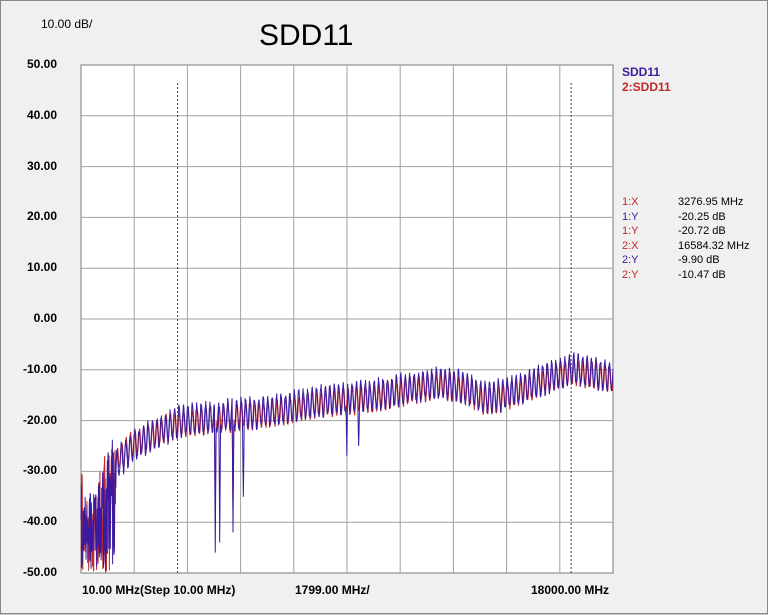 The height and width of the screenshot is (615, 768). Describe the element at coordinates (630, 245) in the screenshot. I see `marker-readout-label: 2:X` at that location.